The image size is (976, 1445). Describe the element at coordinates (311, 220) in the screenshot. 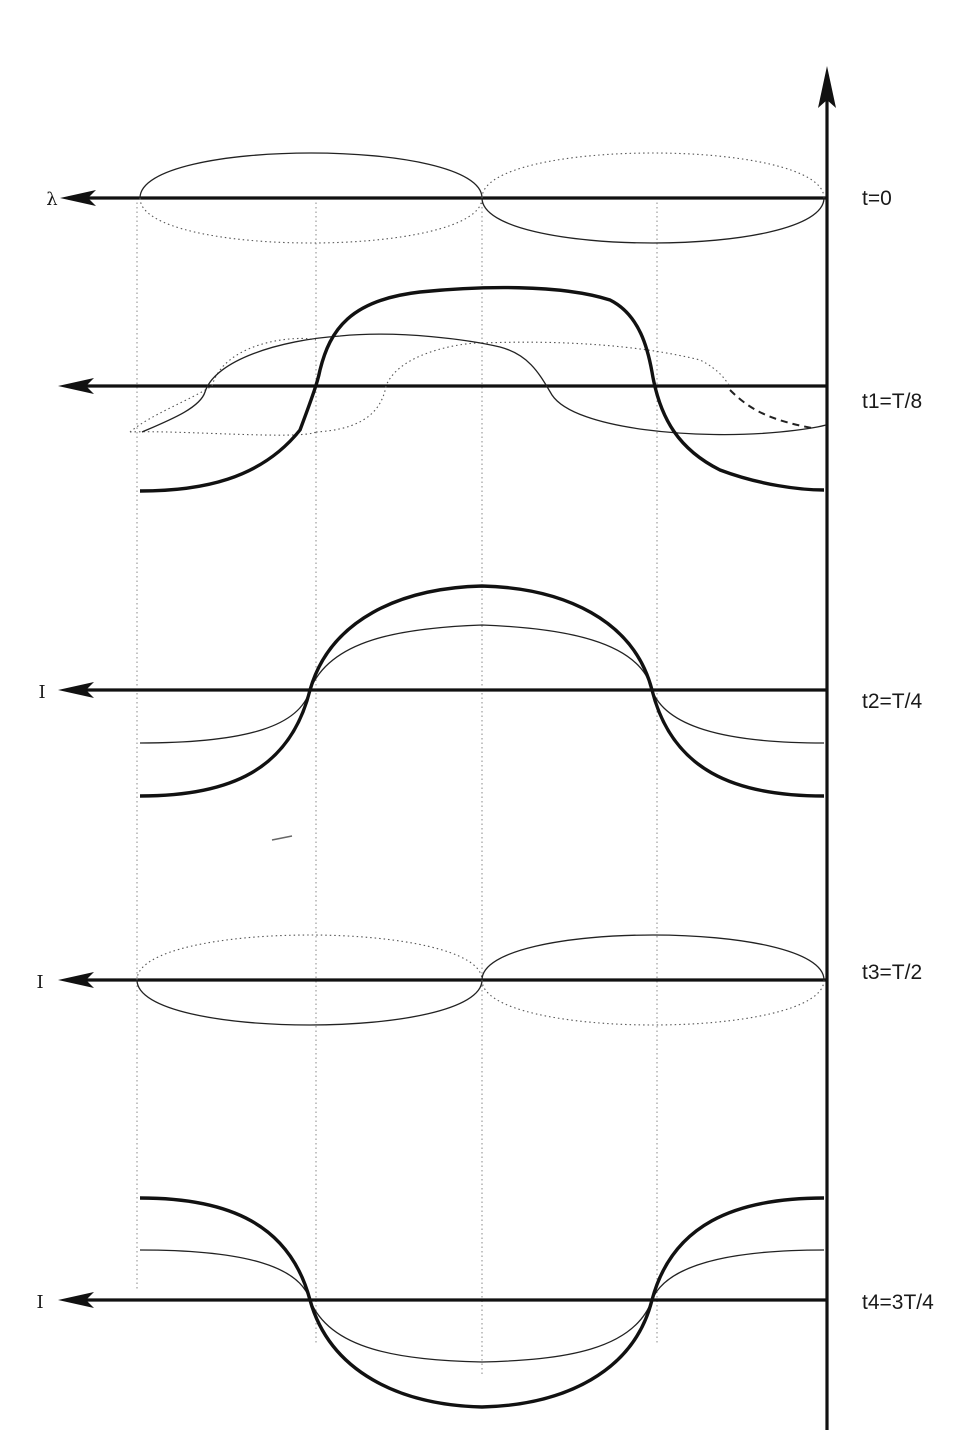

I see `lobe-1-dotted` at that location.